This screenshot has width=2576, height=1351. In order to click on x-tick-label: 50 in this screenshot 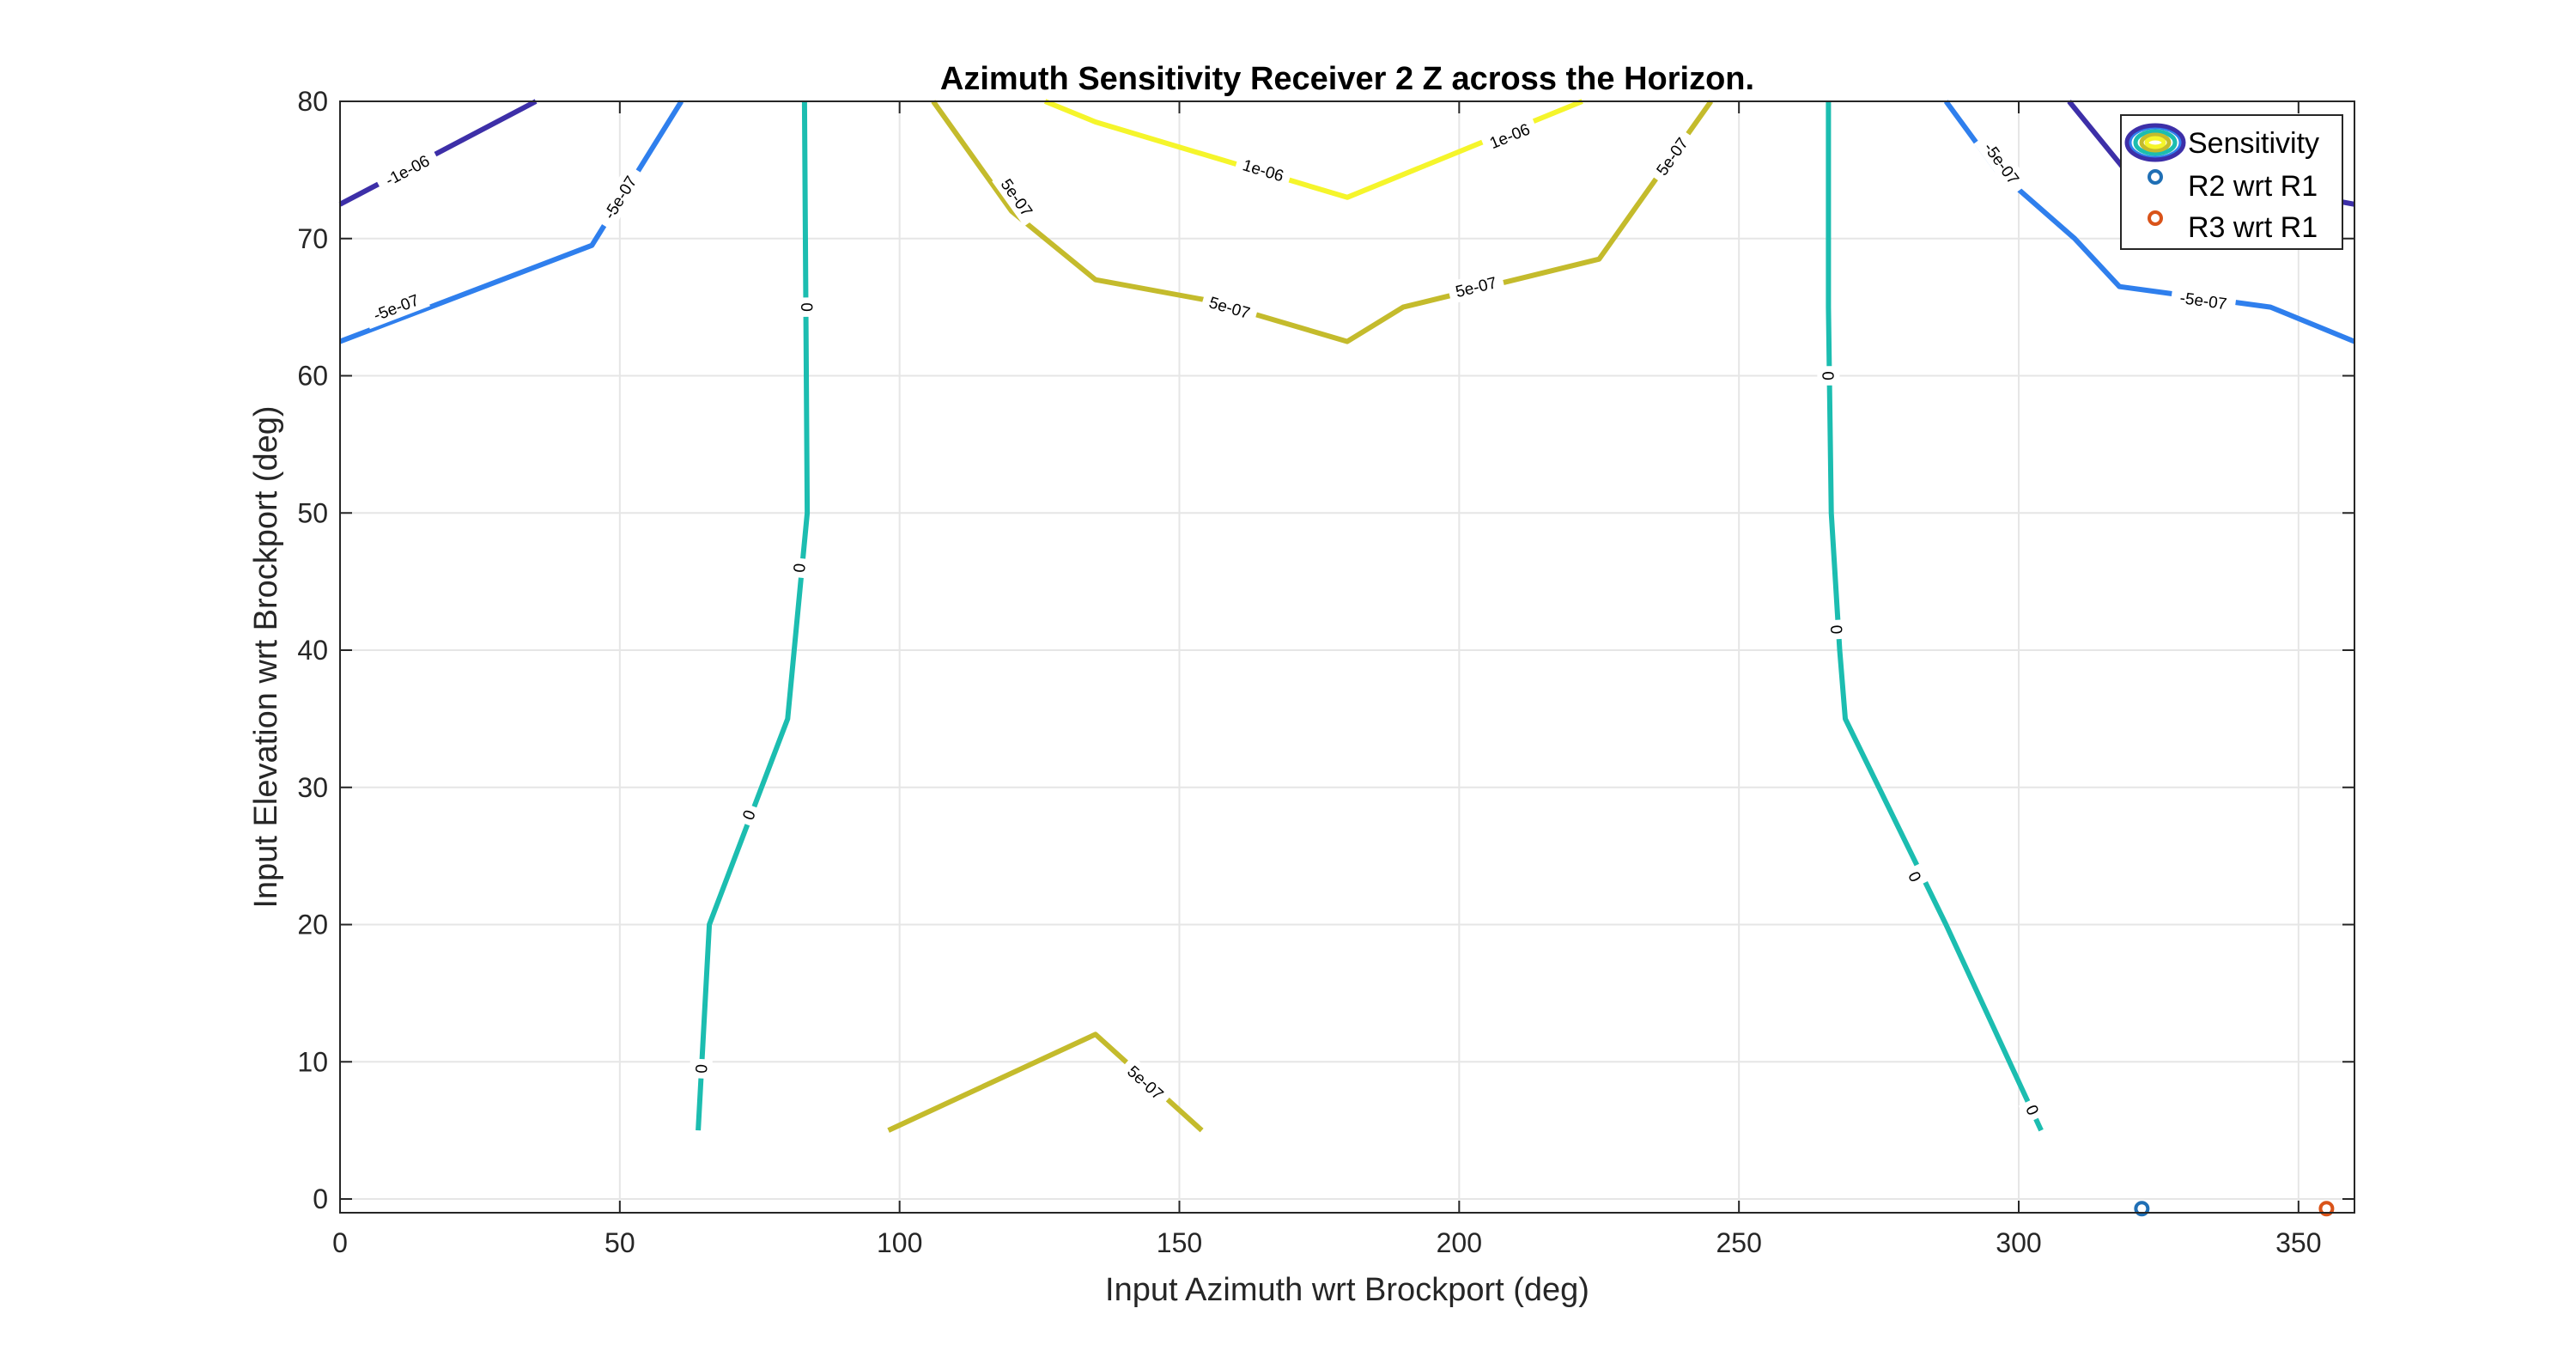, I will do `click(620, 1242)`.